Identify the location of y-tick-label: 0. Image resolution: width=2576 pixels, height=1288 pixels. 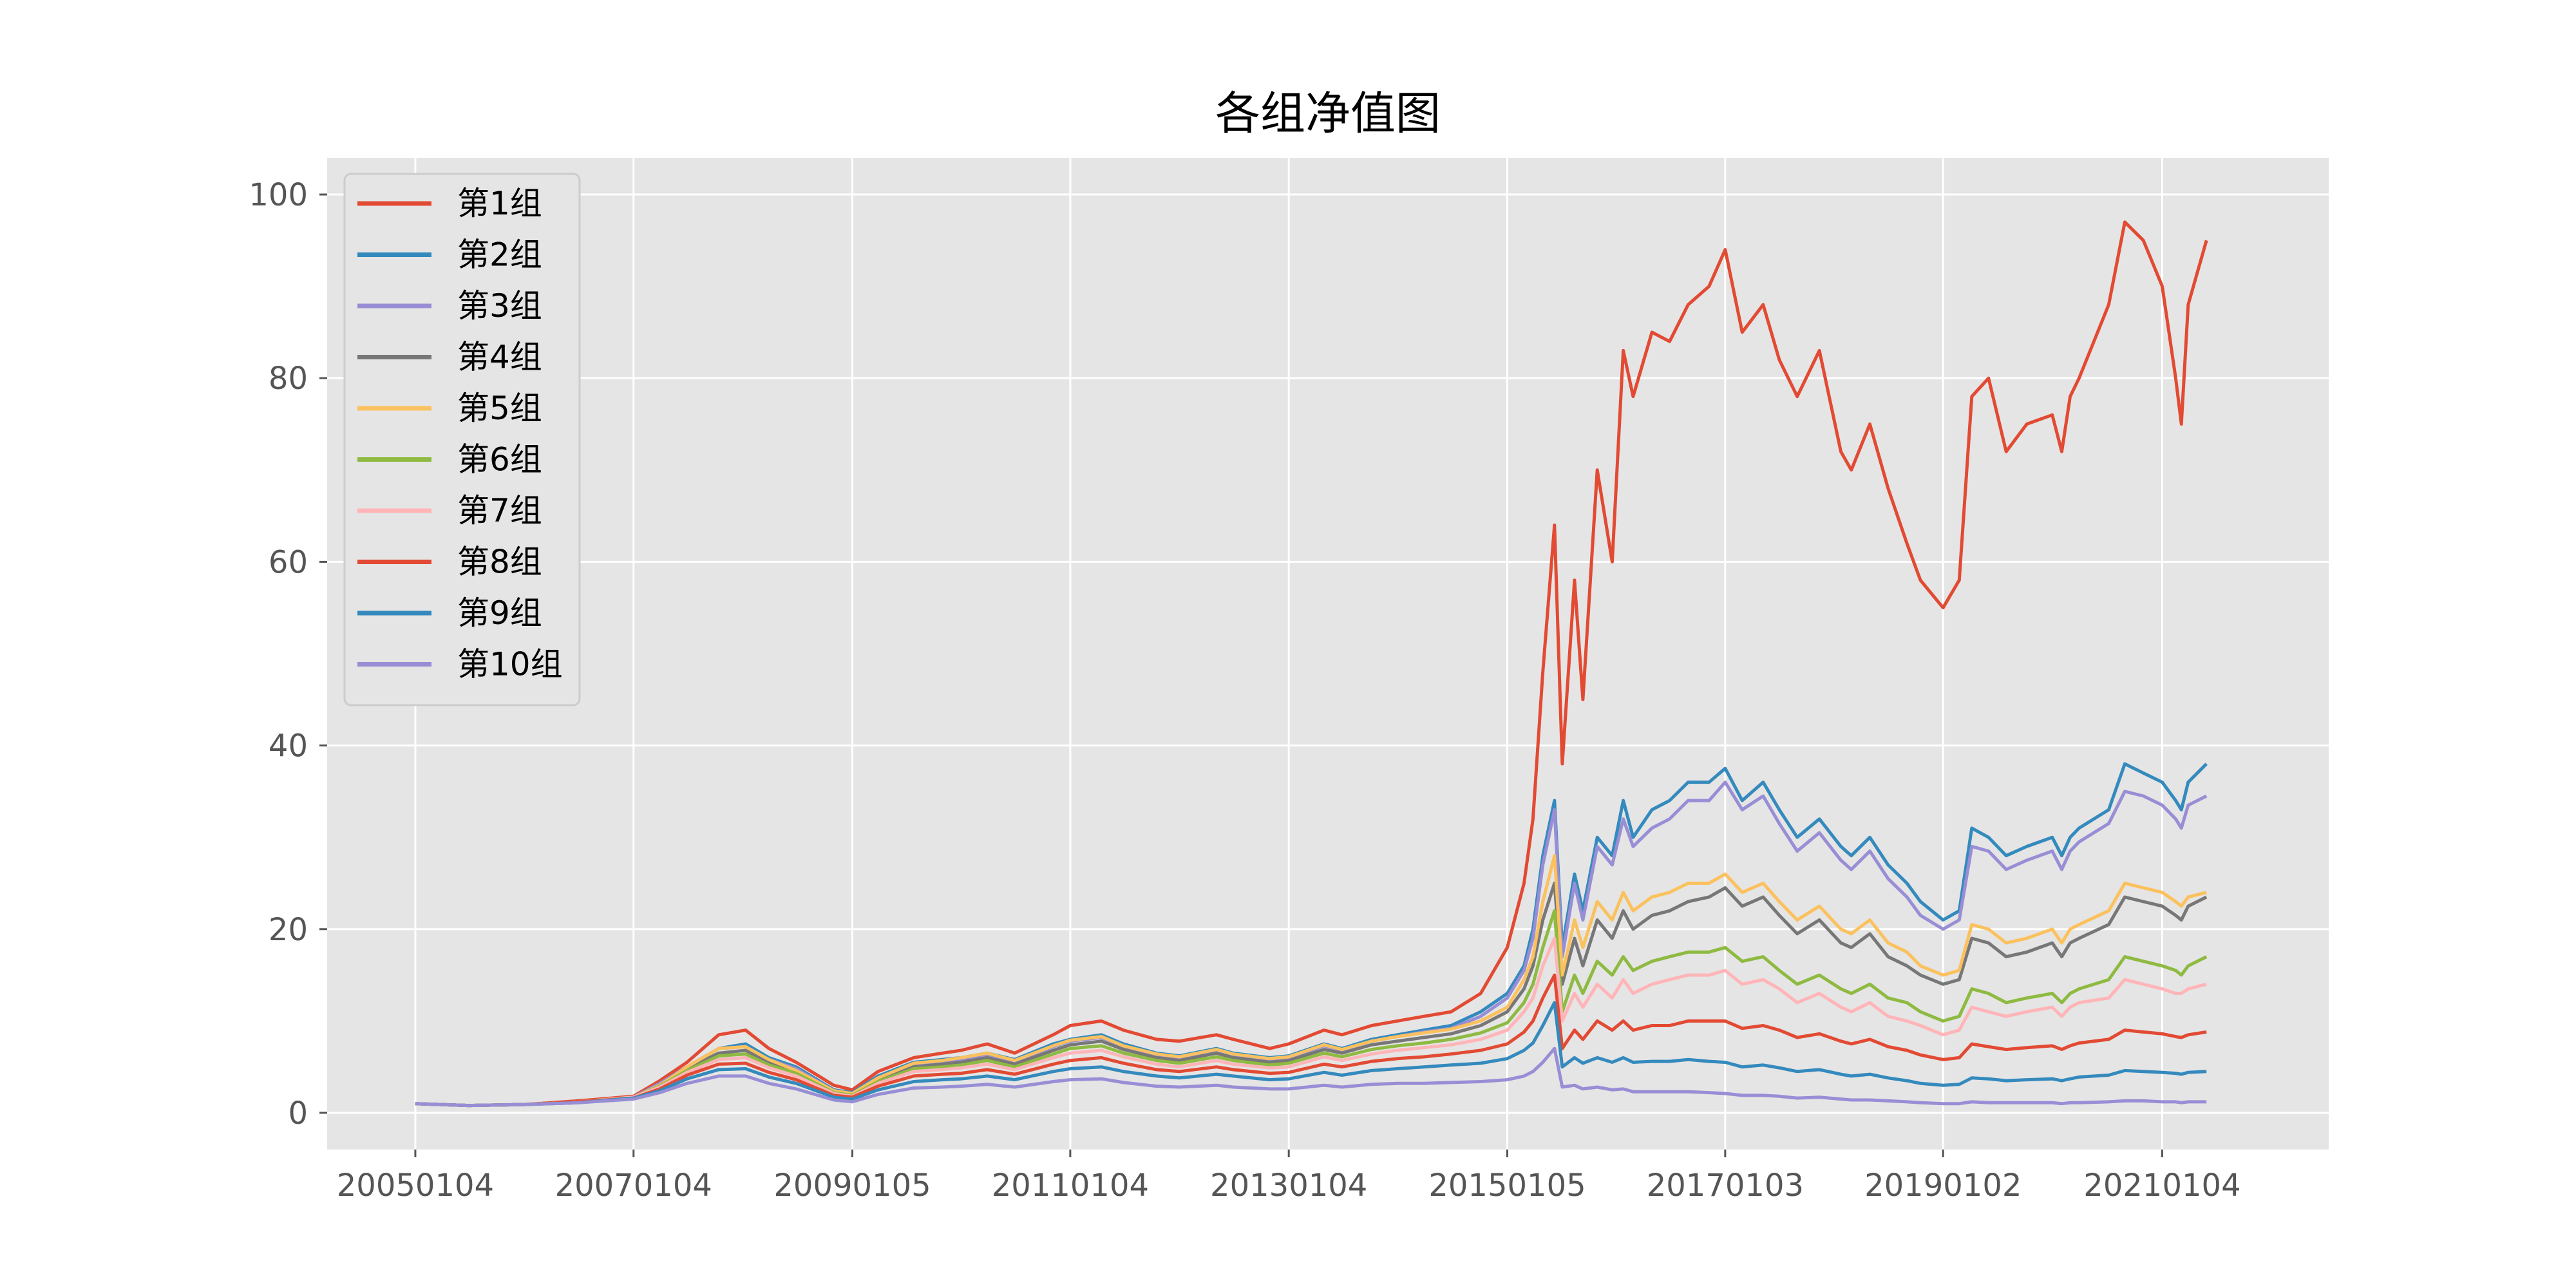
(298, 1113).